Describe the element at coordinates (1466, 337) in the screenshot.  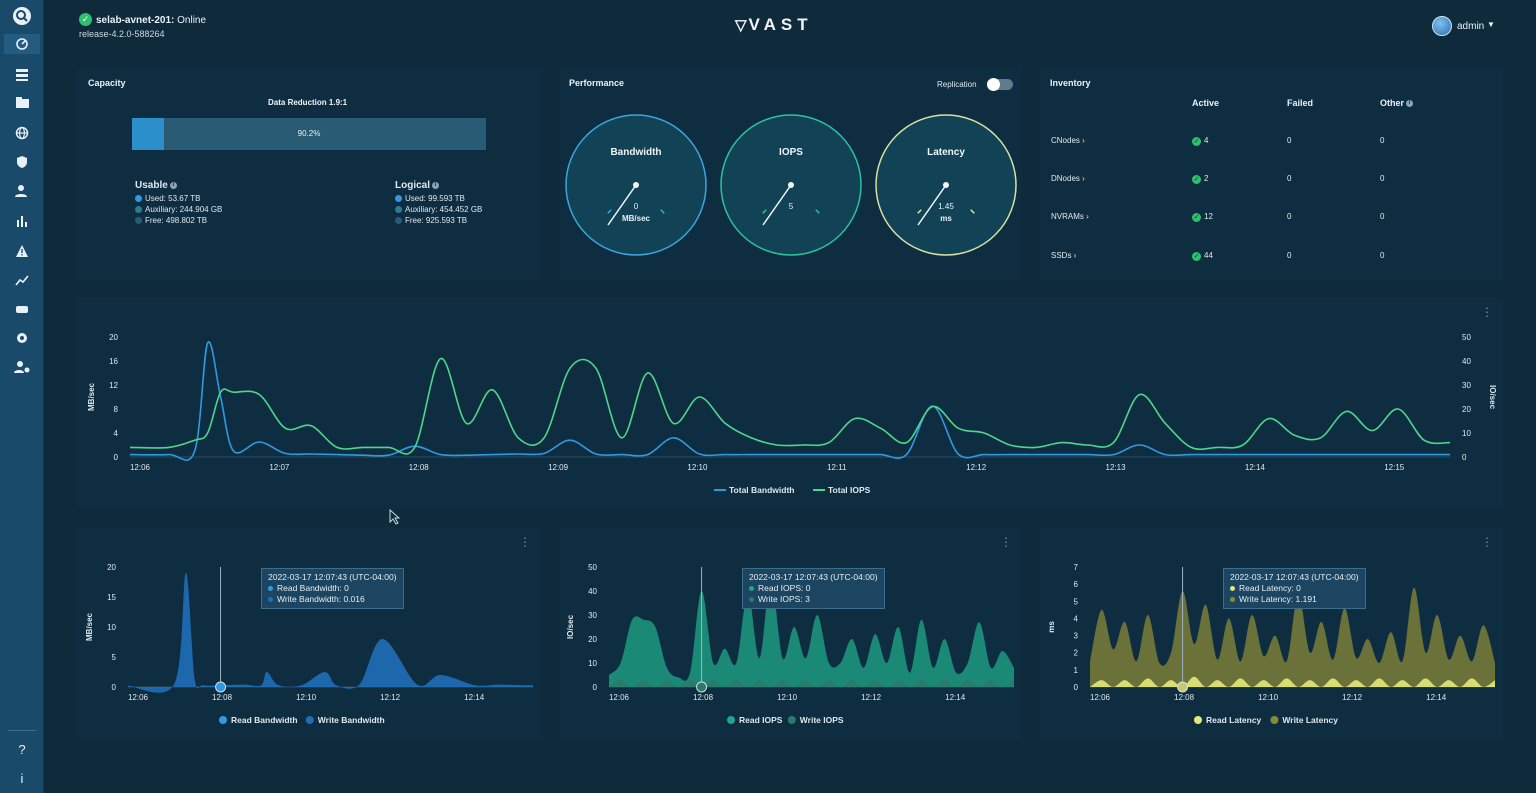
I see `y2-tick-label: 50` at that location.